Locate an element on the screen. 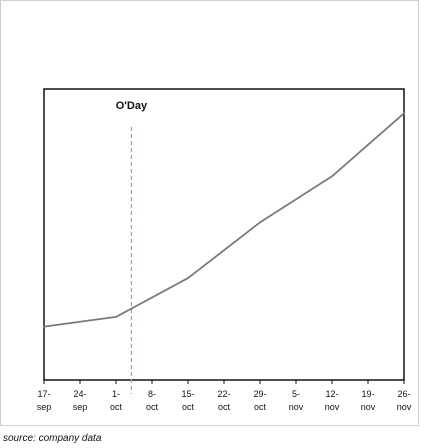 Image resolution: width=426 pixels, height=448 pixels. x-tick-label-day: 1- is located at coordinates (116, 394).